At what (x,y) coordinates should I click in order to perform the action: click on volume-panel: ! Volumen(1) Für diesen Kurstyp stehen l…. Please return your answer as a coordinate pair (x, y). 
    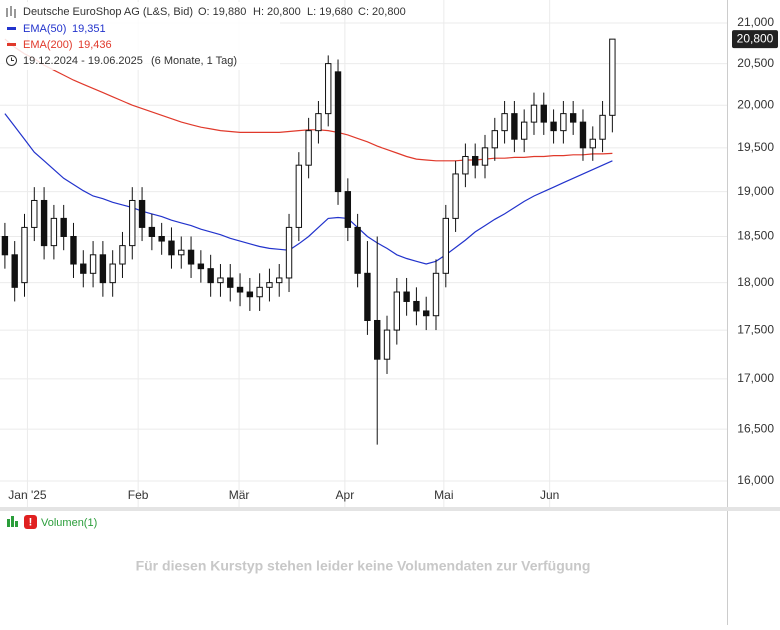
    Looking at the image, I should click on (298, 544).